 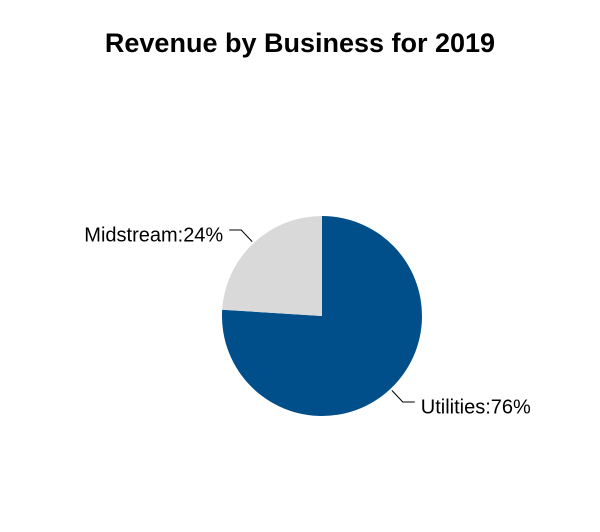 I want to click on data-label: Utilities:76%, so click(x=476, y=407).